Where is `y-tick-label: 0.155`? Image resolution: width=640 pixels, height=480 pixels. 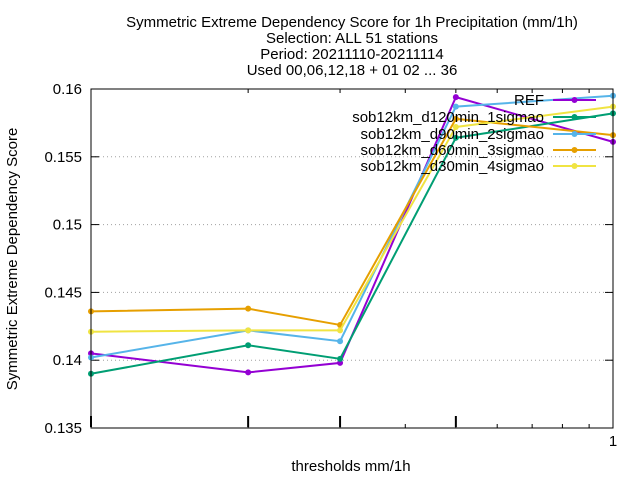
y-tick-label: 0.155 is located at coordinates (63, 157).